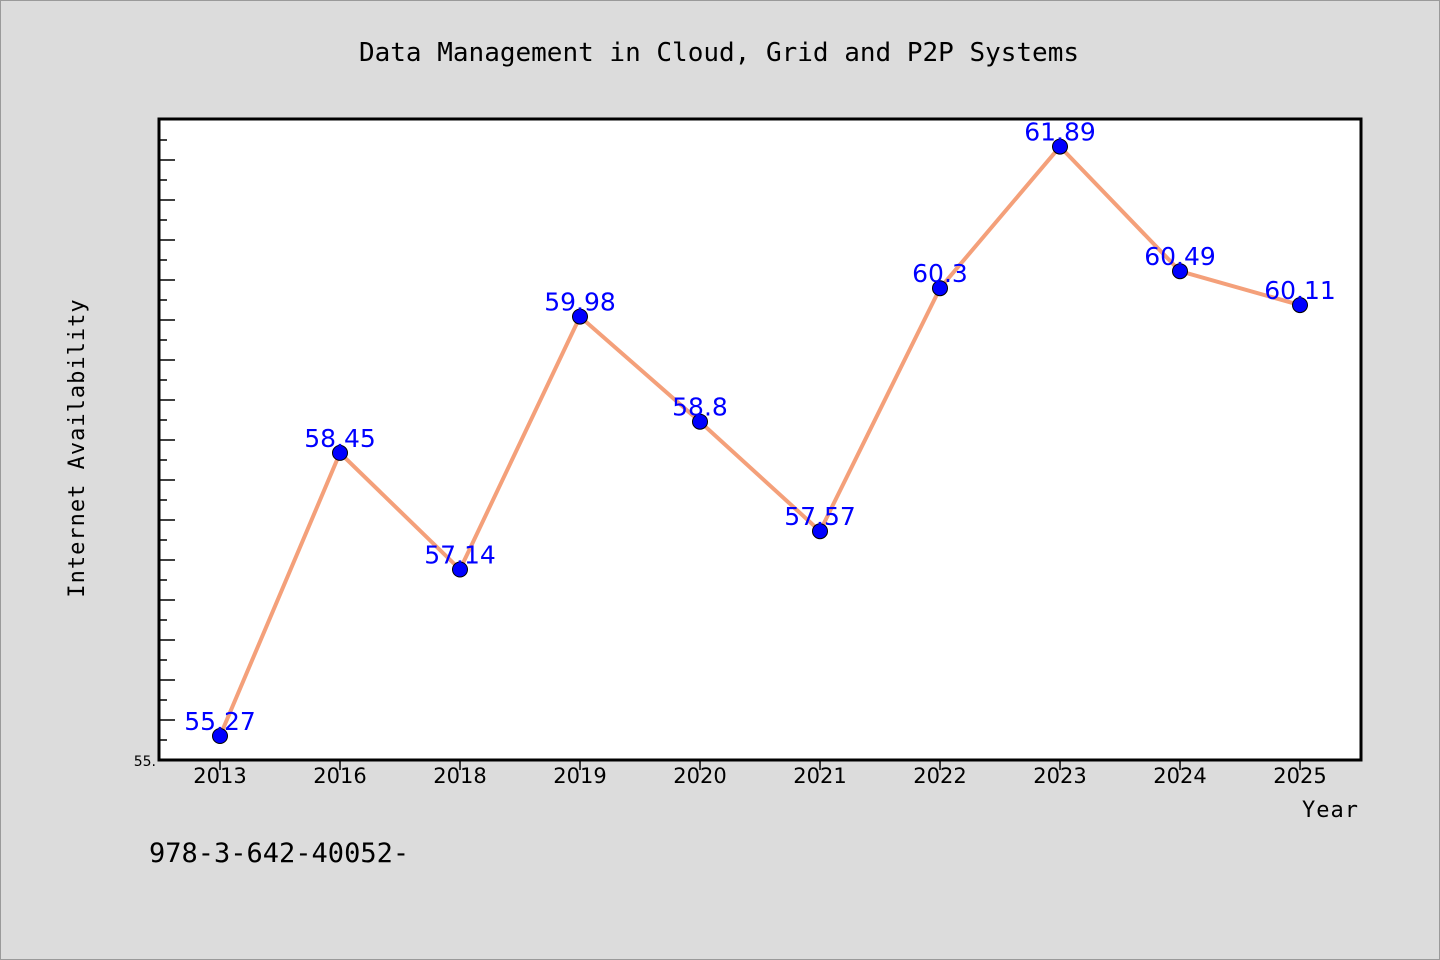  I want to click on footer-text: 978-3-642-40052-, so click(279, 853).